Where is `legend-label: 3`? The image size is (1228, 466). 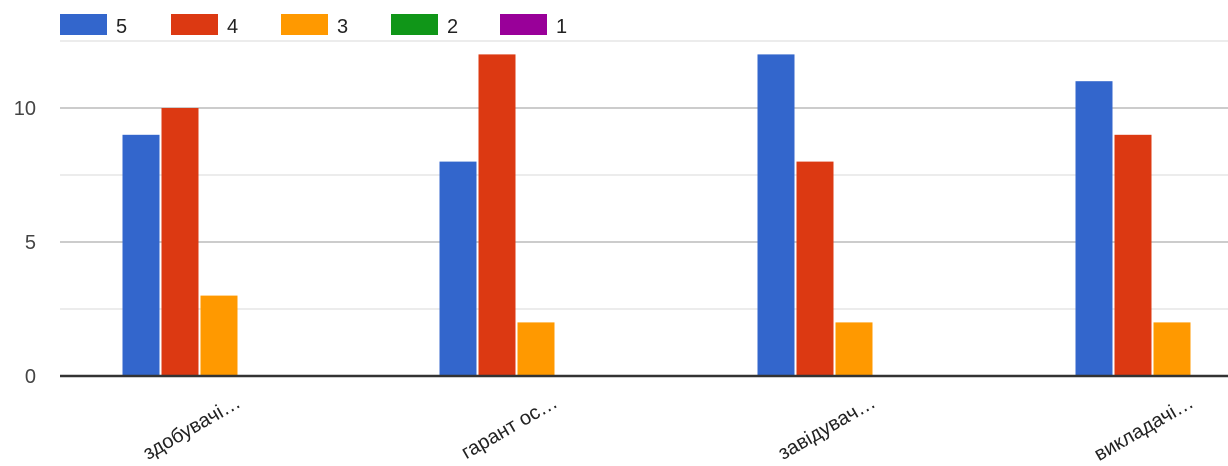 legend-label: 3 is located at coordinates (342, 27).